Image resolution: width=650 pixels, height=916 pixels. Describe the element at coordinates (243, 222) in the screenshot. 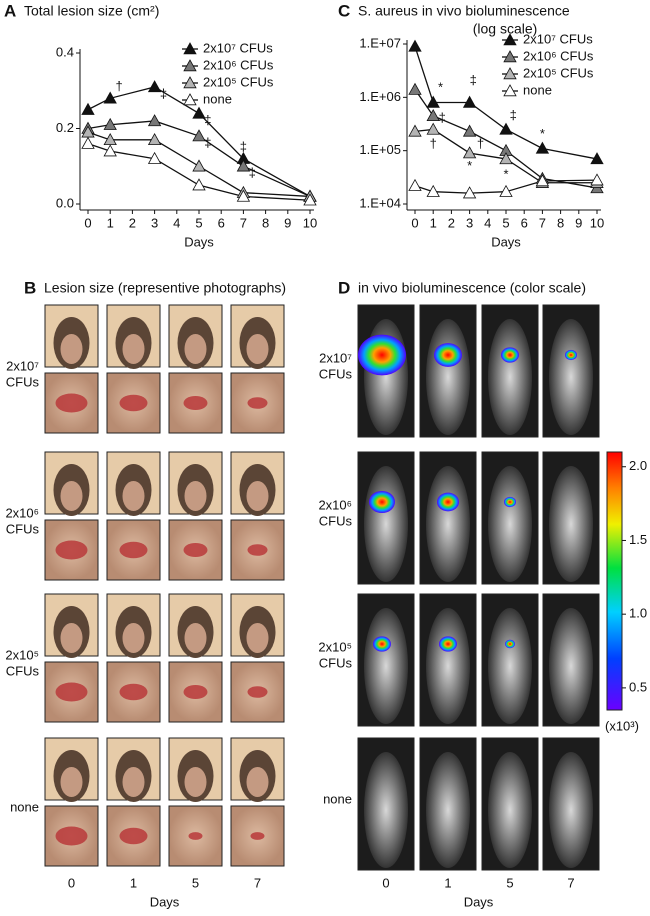

I see `x-tick-label: 7` at that location.